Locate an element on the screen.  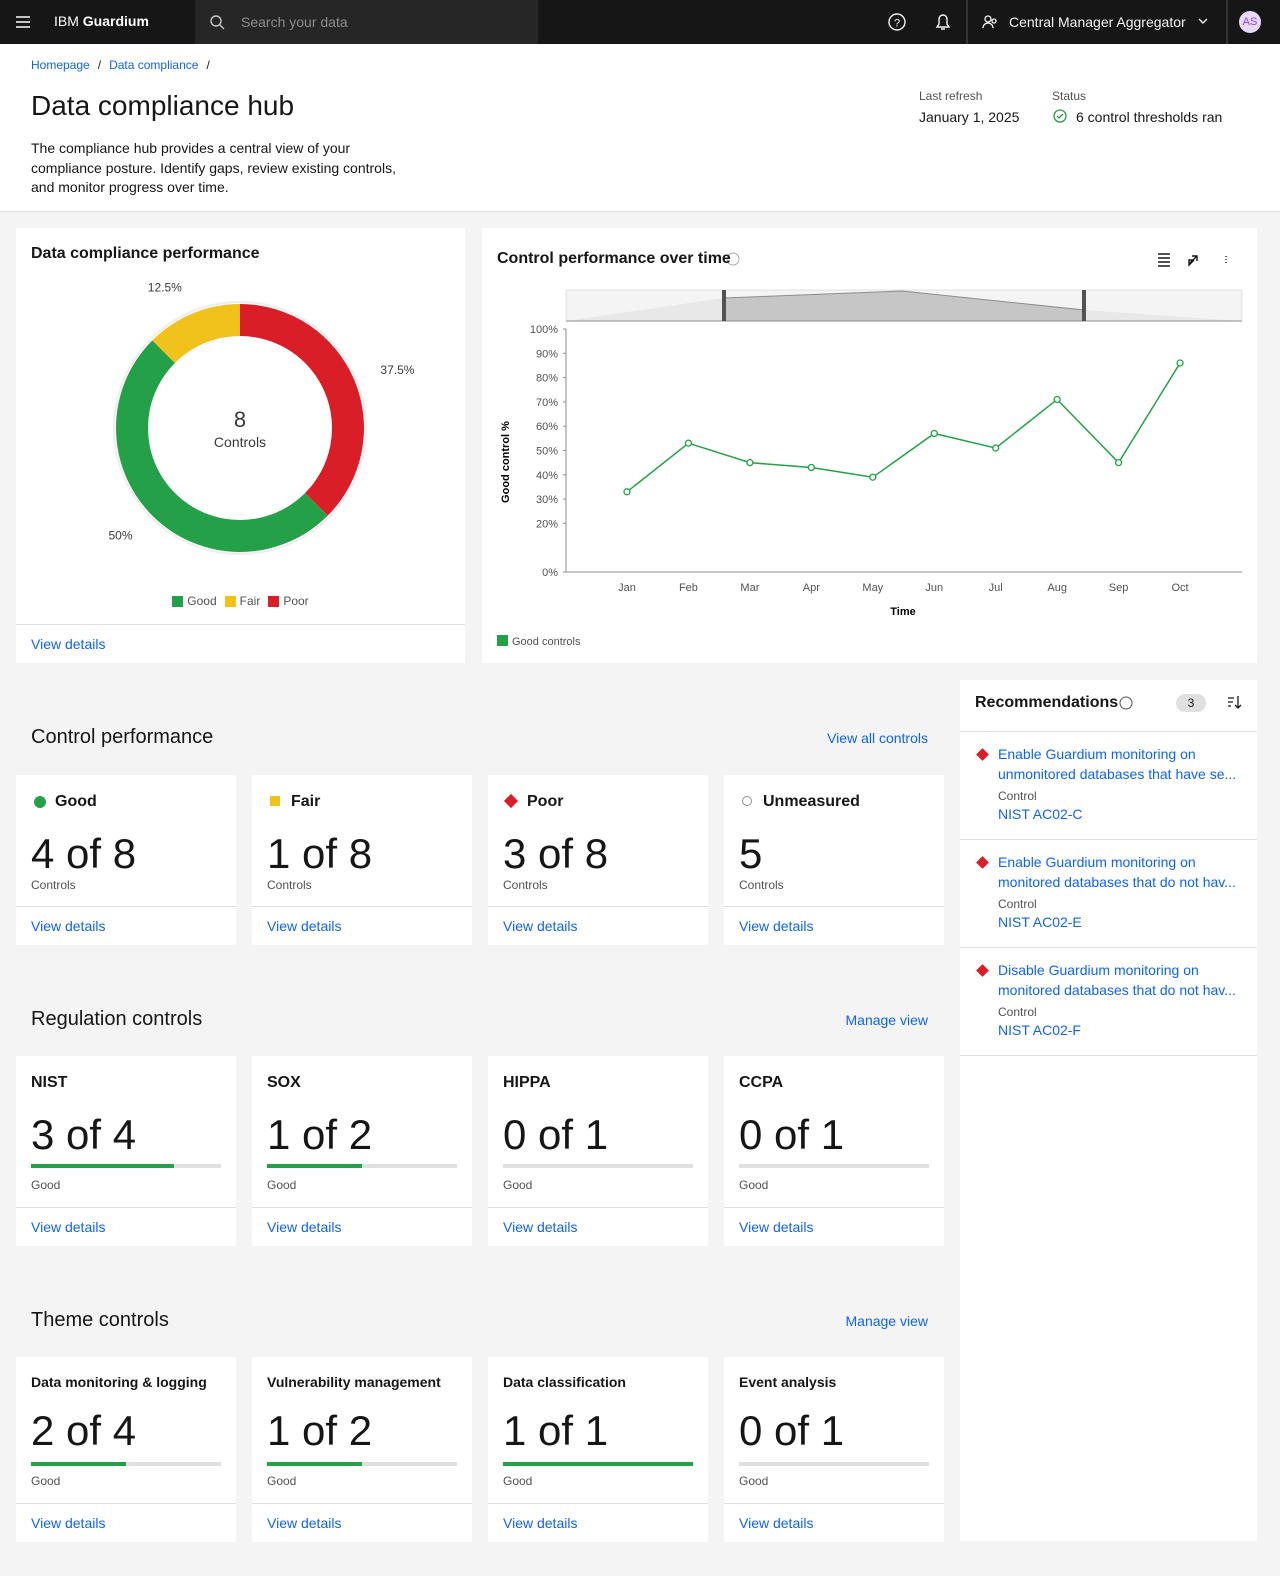
section-link: View all controls is located at coordinates (877, 738).